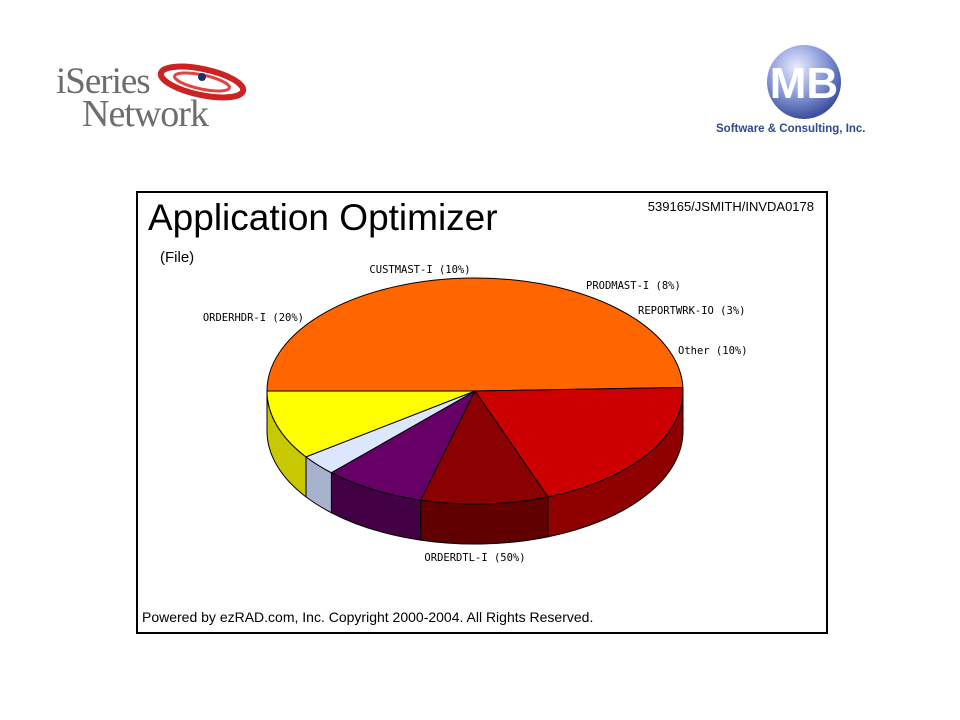 This screenshot has height=720, width=960. I want to click on mb-software-logo: MB Software & Consulting, Inc., so click(810, 94).